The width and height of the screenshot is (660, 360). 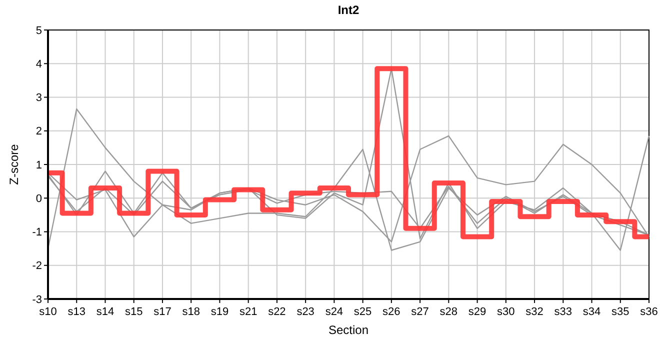 I want to click on x-tick-label: s35, so click(x=621, y=312).